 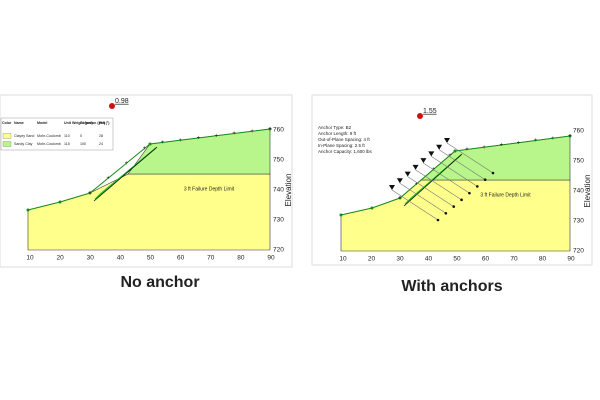 What do you see at coordinates (78, 123) in the screenshot?
I see `table-header: Unit Weight (pcf)` at bounding box center [78, 123].